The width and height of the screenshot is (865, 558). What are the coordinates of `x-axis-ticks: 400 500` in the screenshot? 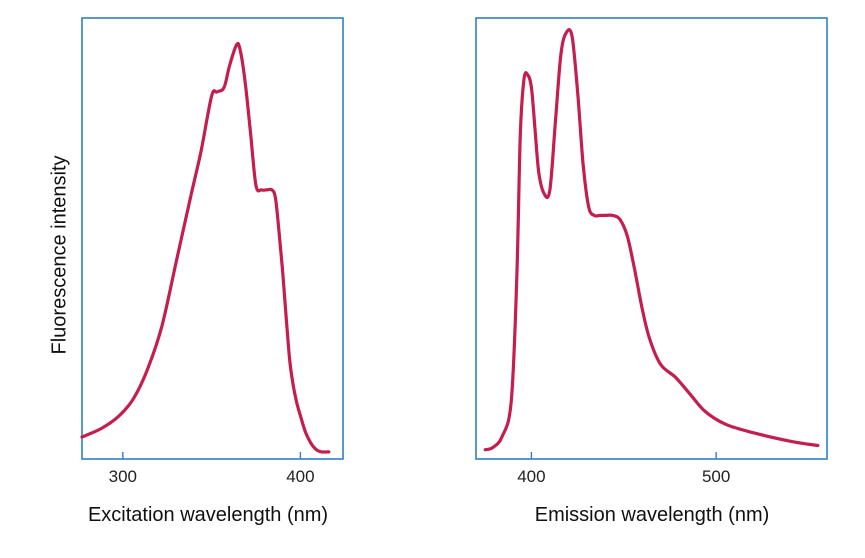 It's located at (623, 469).